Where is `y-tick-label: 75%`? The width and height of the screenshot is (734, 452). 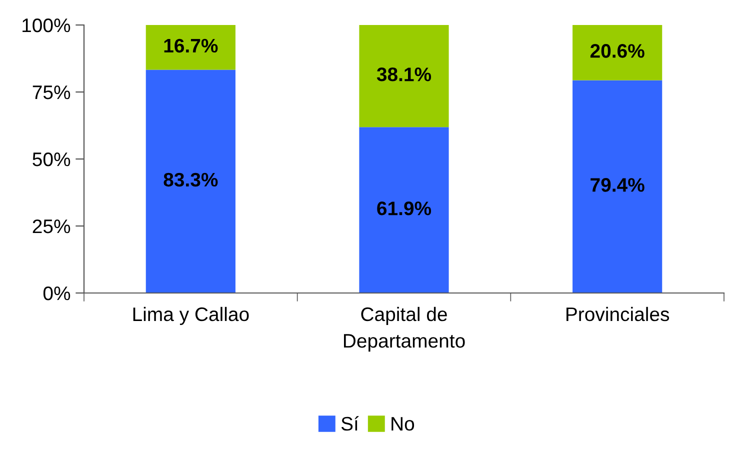 y-tick-label: 75% is located at coordinates (51, 93).